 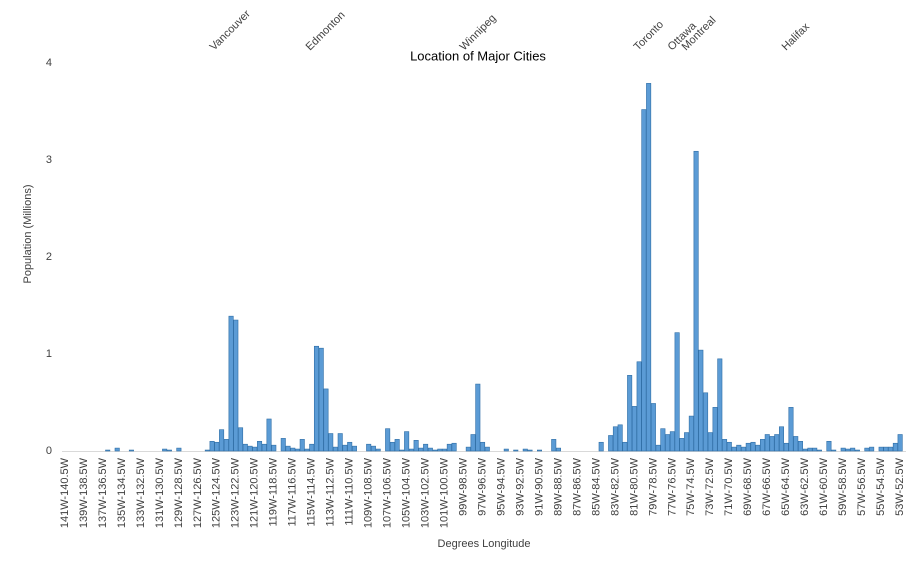 I want to click on x-tick-label: 85W-84.5W, so click(x=596, y=486).